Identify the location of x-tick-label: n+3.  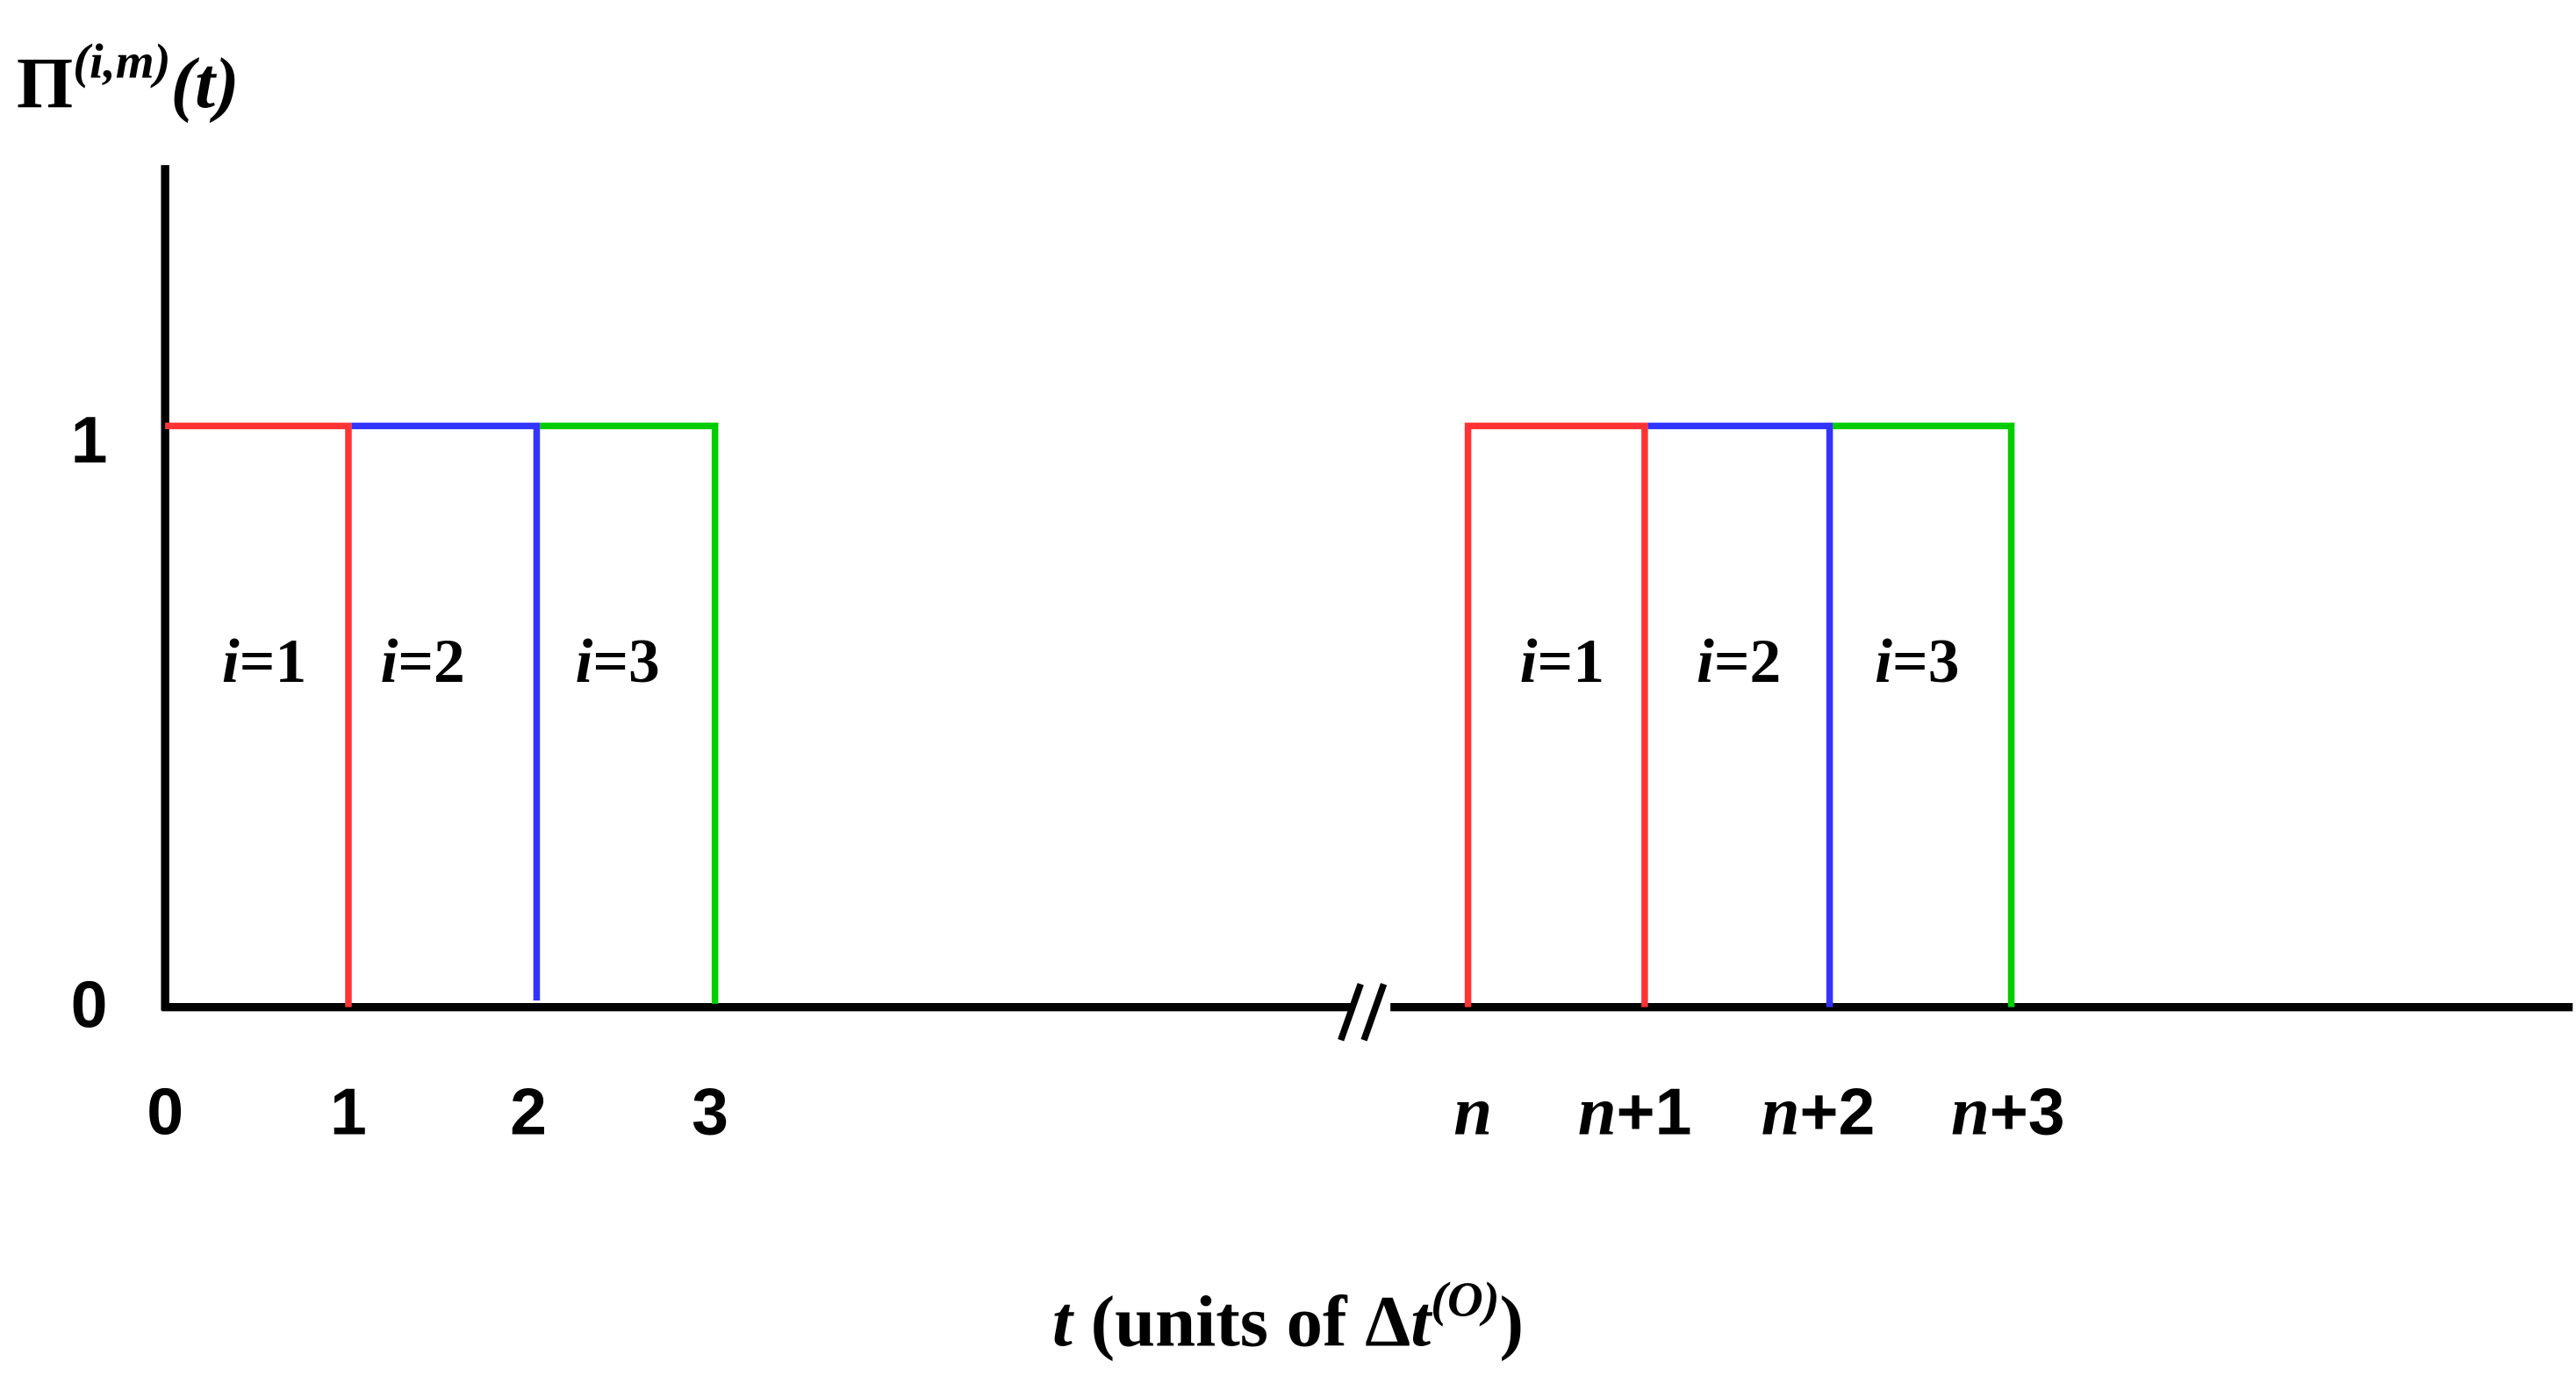
(2008, 1112).